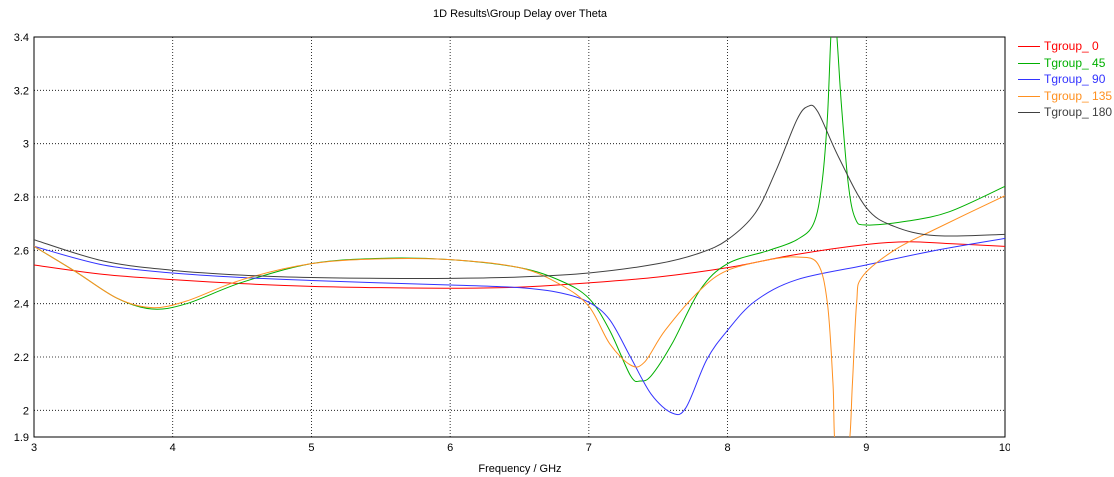 The image size is (1114, 477). Describe the element at coordinates (21, 198) in the screenshot. I see `y-tick-label: 2.8` at that location.